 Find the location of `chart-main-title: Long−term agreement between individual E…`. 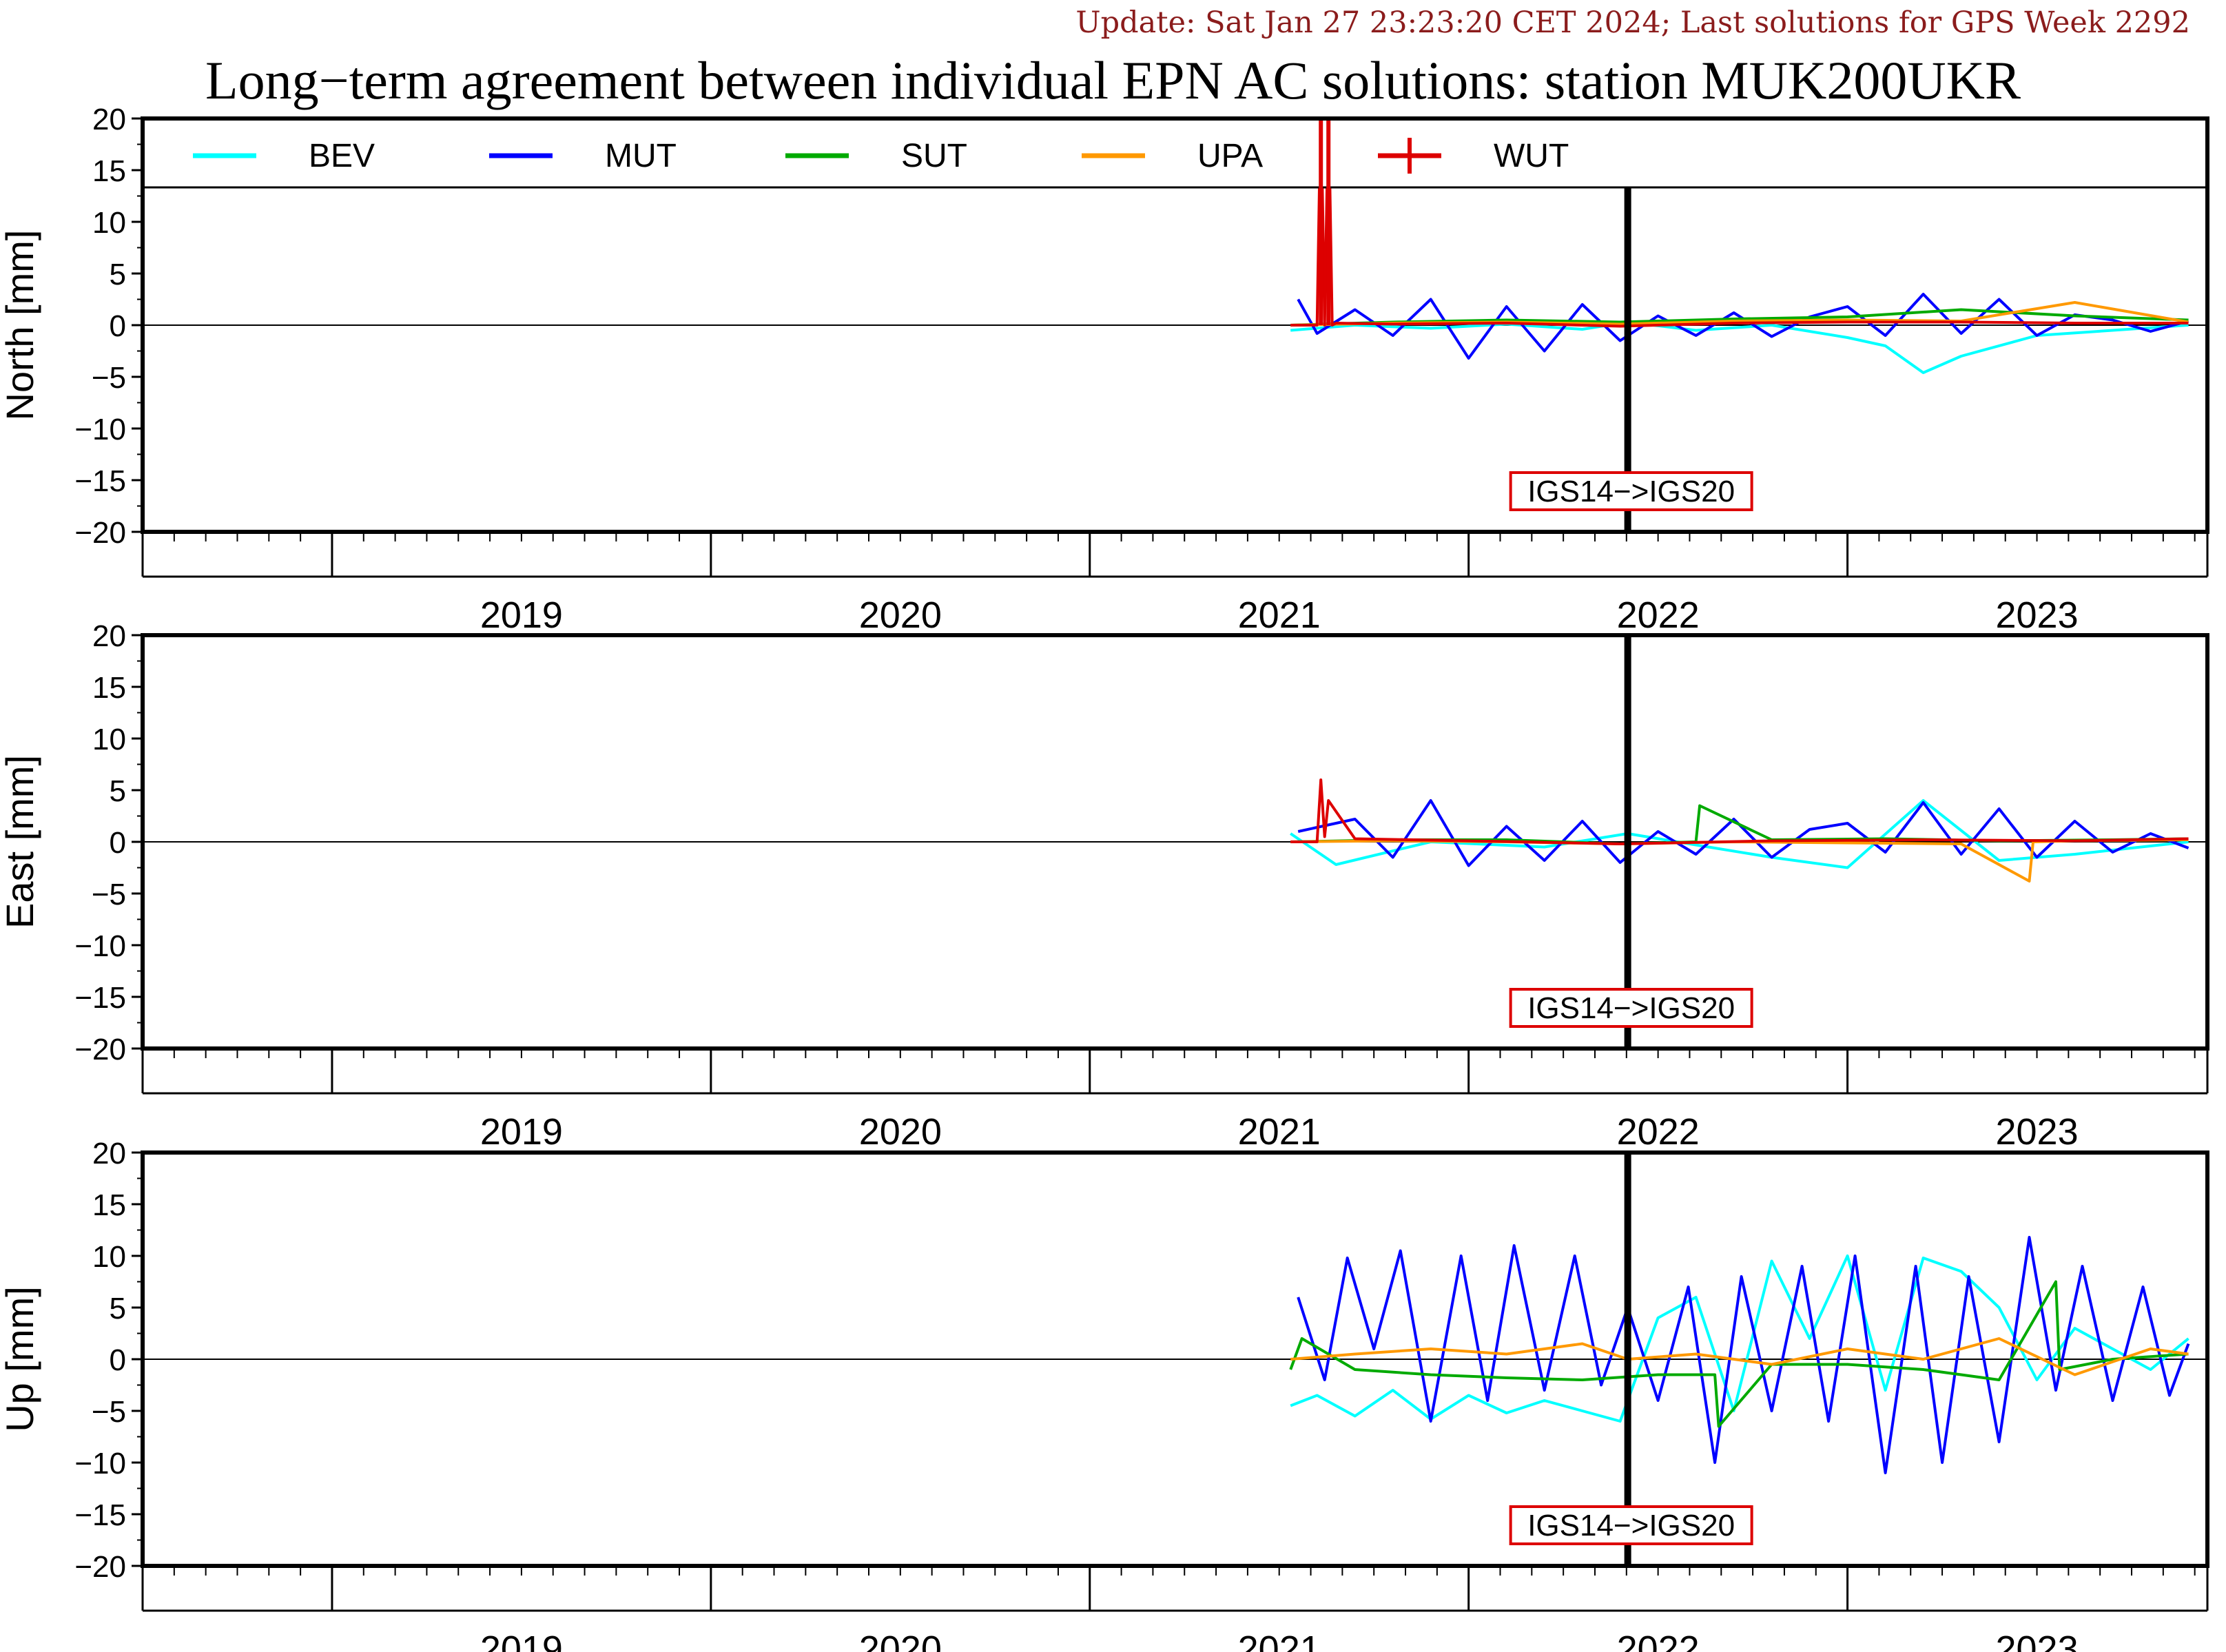

chart-main-title: Long−term agreement between individual E… is located at coordinates (1113, 80).